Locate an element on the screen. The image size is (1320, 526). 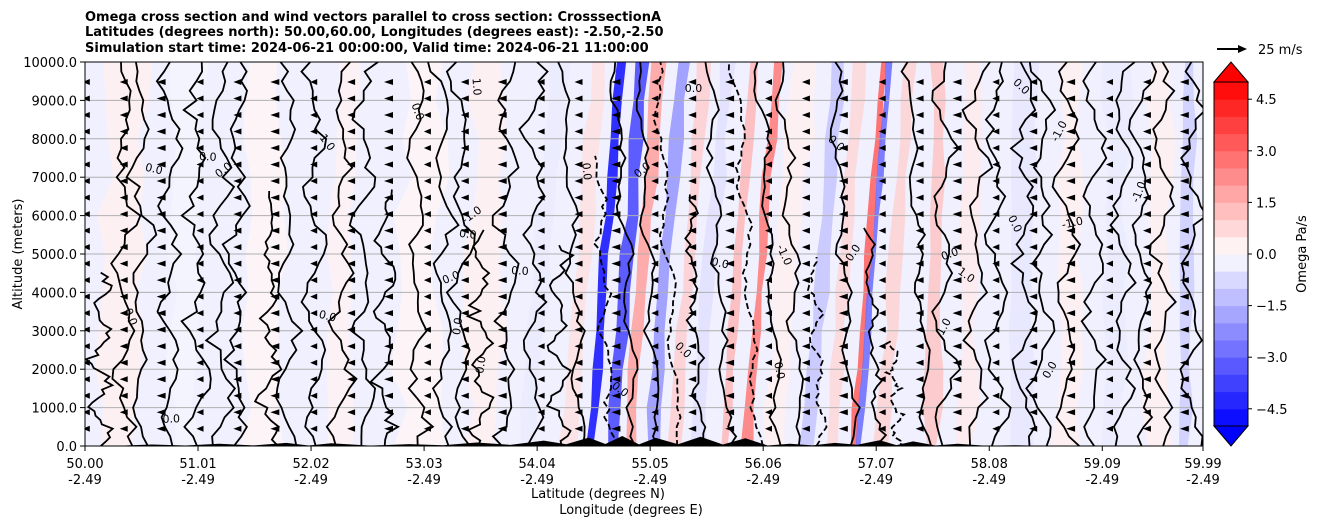
x-tick-label-lat: 53.03 is located at coordinates (423, 464).